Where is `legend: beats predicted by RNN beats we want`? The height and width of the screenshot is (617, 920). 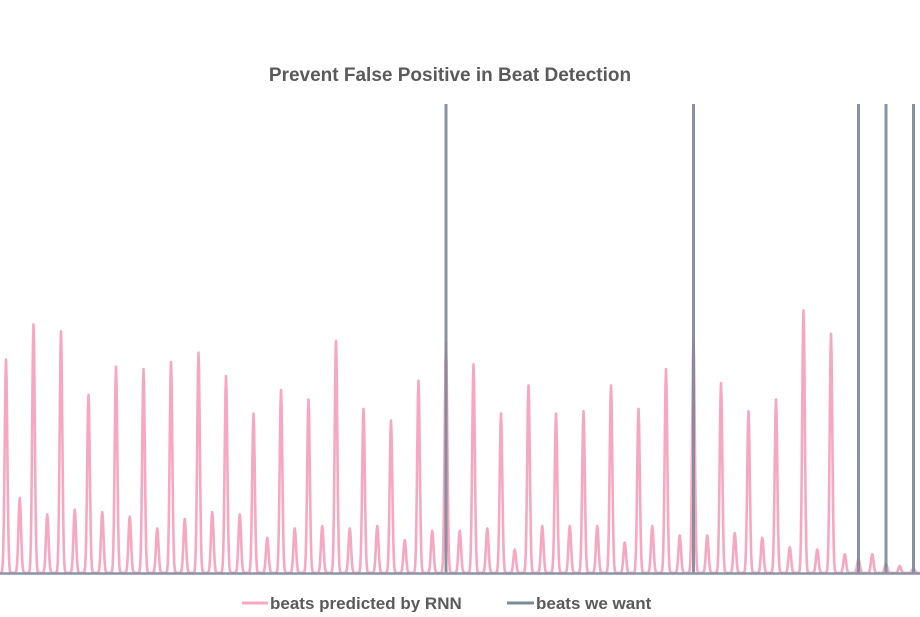
legend: beats predicted by RNN beats we want is located at coordinates (447, 603).